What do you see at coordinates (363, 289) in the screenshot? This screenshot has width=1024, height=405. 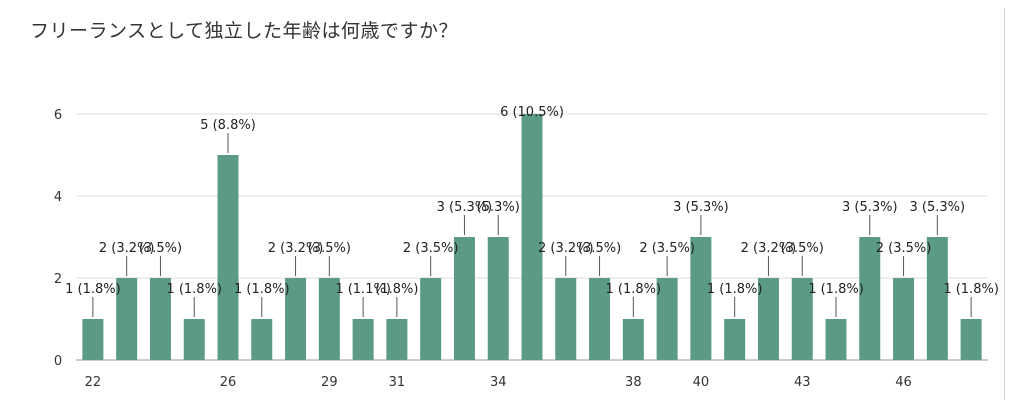 I see `data-label: 1 (1.1%)` at bounding box center [363, 289].